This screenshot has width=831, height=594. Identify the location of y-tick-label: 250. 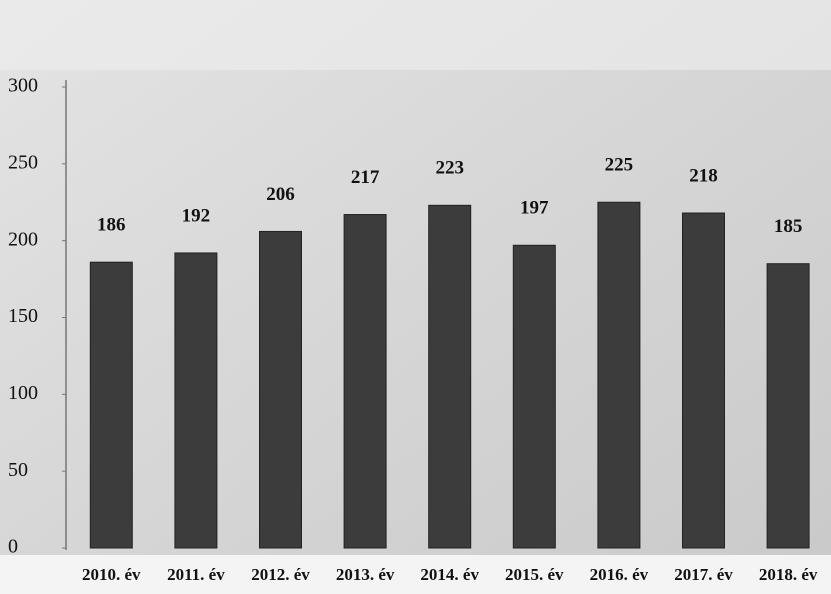
(23, 162).